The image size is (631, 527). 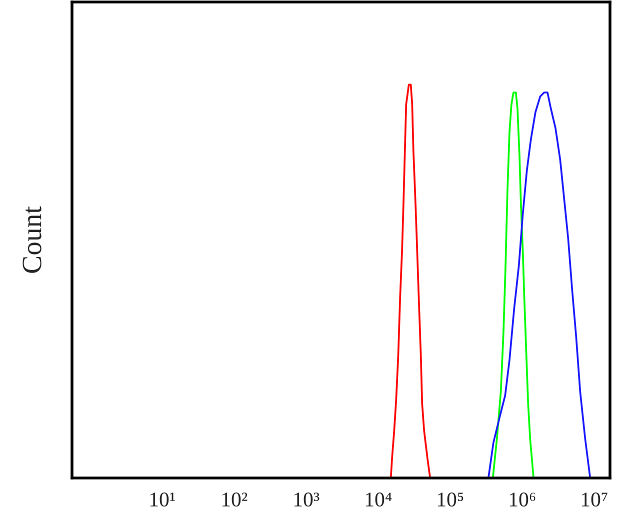 I want to click on x-tick-label: 10¹, so click(x=162, y=499).